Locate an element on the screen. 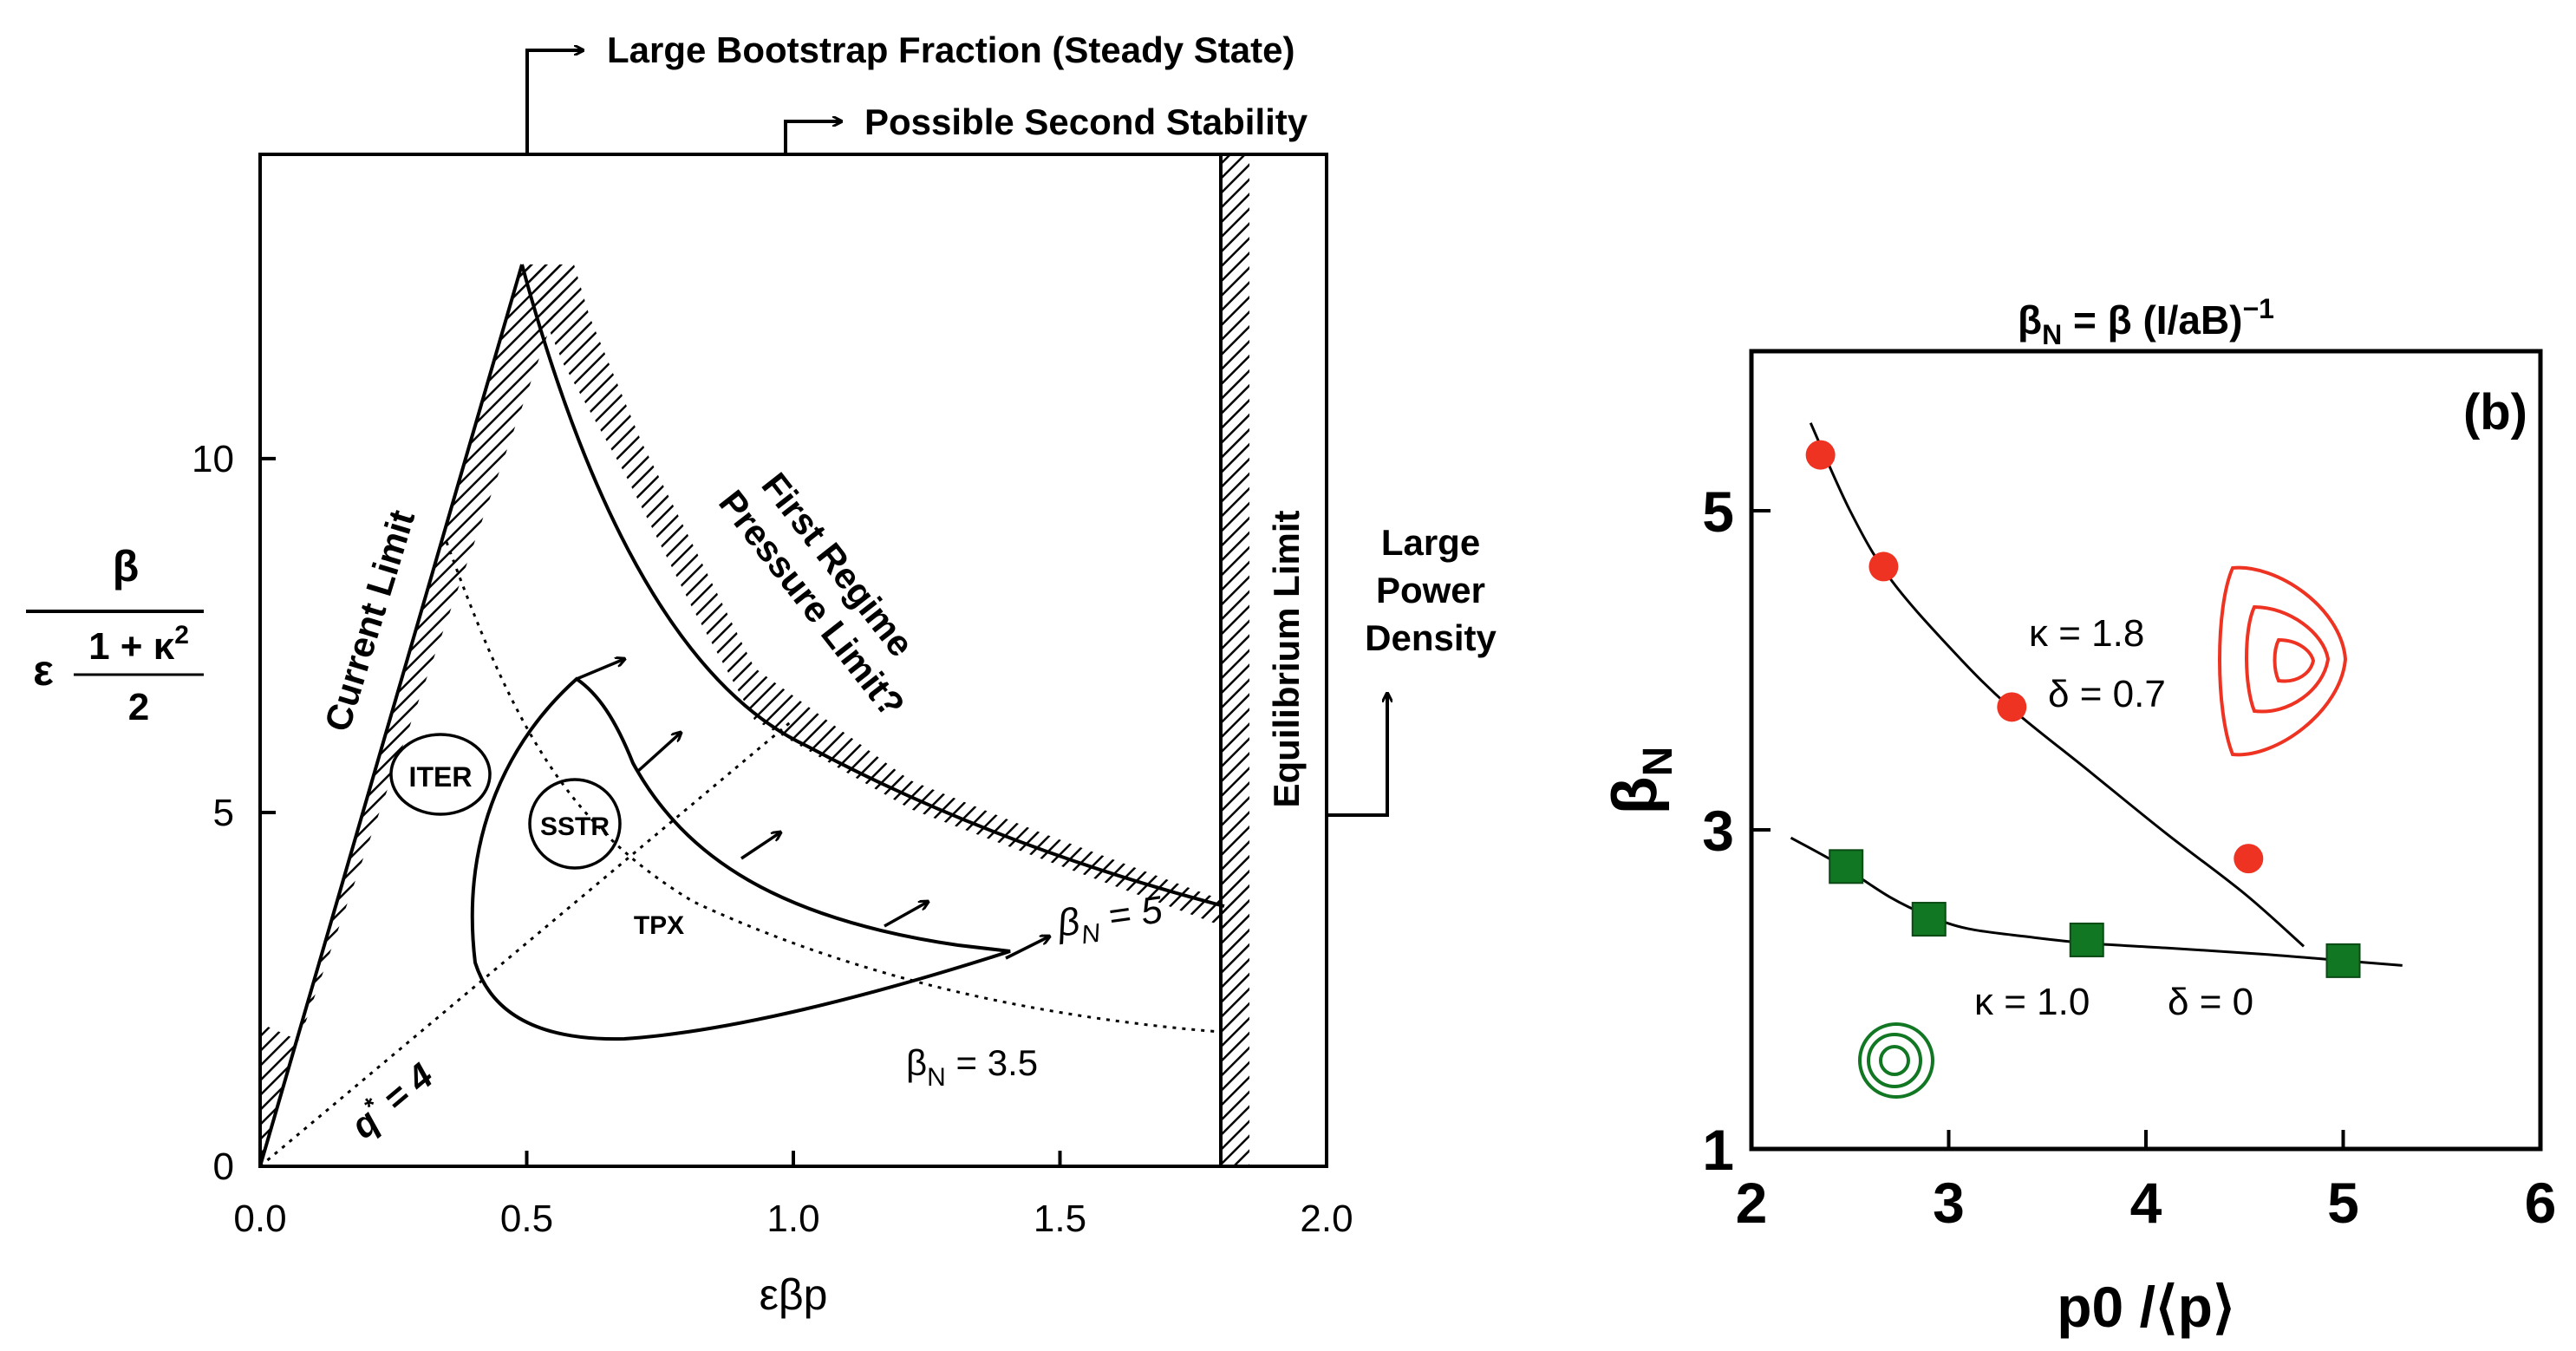 The height and width of the screenshot is (1351, 2576). sstr-ellipse is located at coordinates (575, 824).